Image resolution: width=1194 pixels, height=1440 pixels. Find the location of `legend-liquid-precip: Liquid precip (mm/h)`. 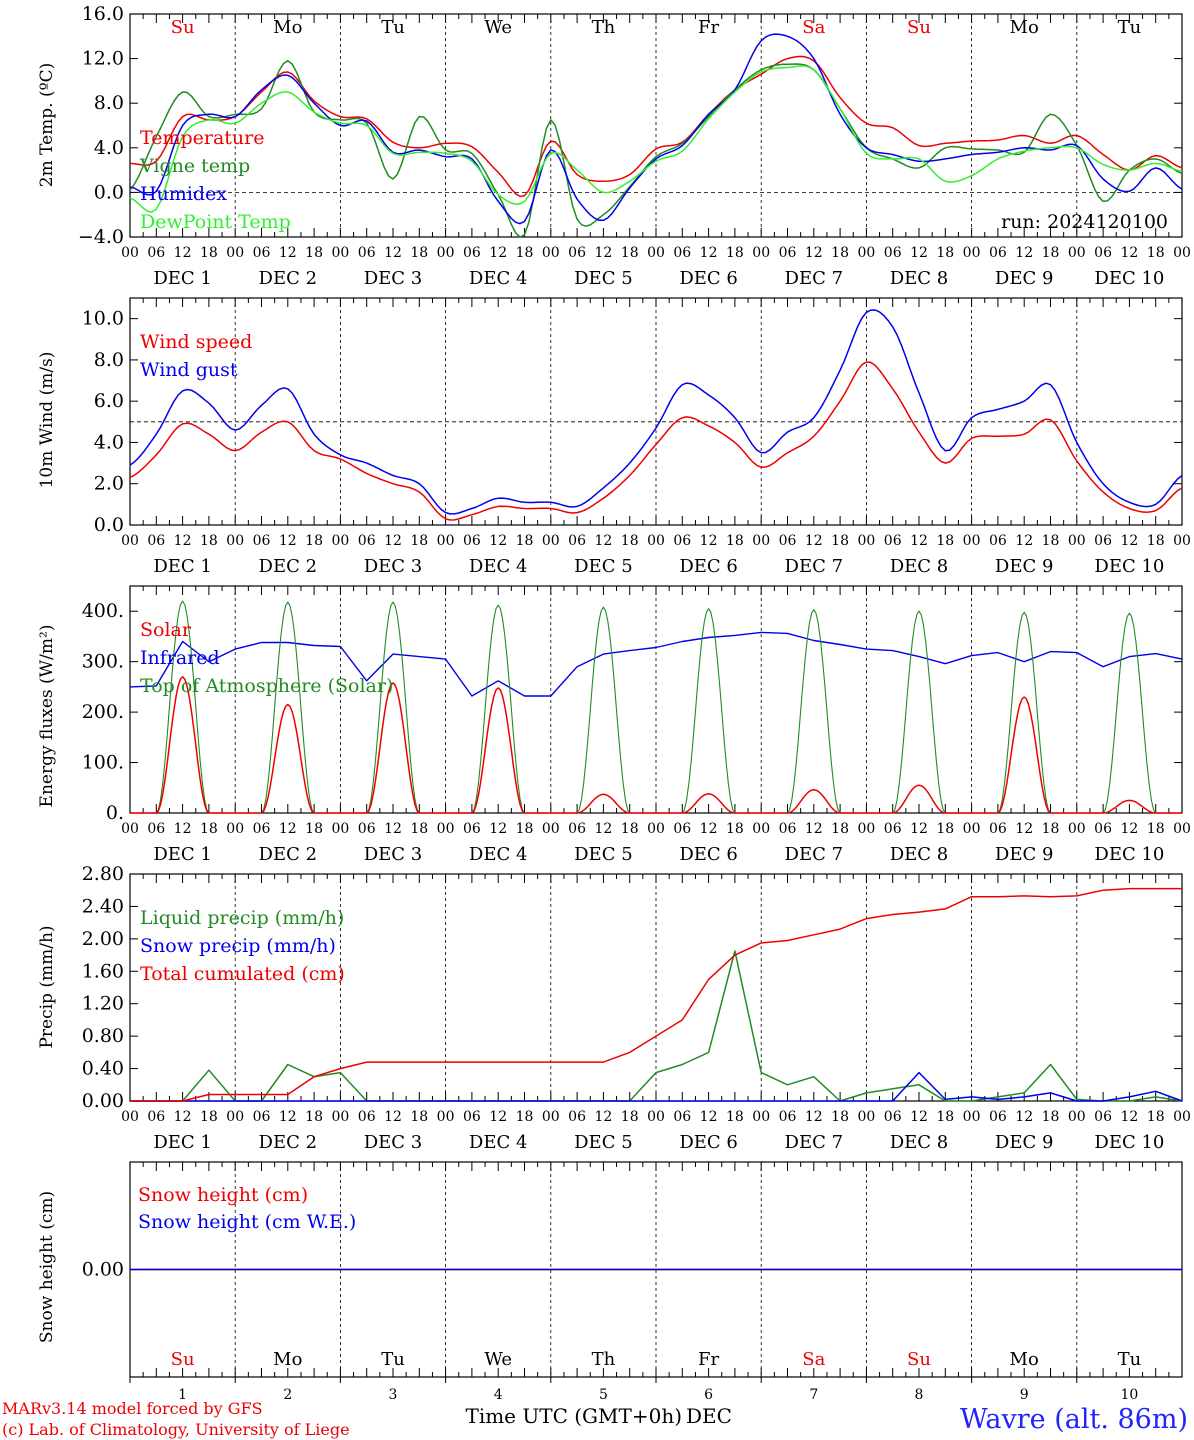

legend-liquid-precip: Liquid precip (mm/h) is located at coordinates (242, 918).